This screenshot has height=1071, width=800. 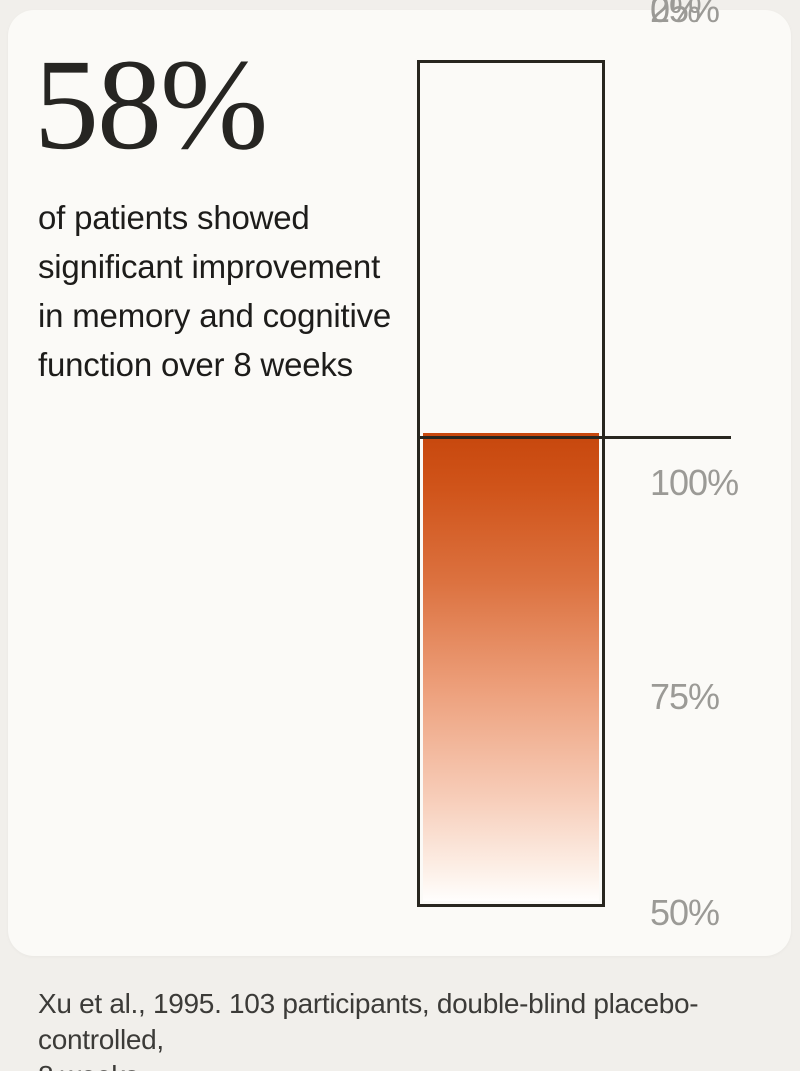 What do you see at coordinates (685, 912) in the screenshot?
I see `axis-tick-label: 50%` at bounding box center [685, 912].